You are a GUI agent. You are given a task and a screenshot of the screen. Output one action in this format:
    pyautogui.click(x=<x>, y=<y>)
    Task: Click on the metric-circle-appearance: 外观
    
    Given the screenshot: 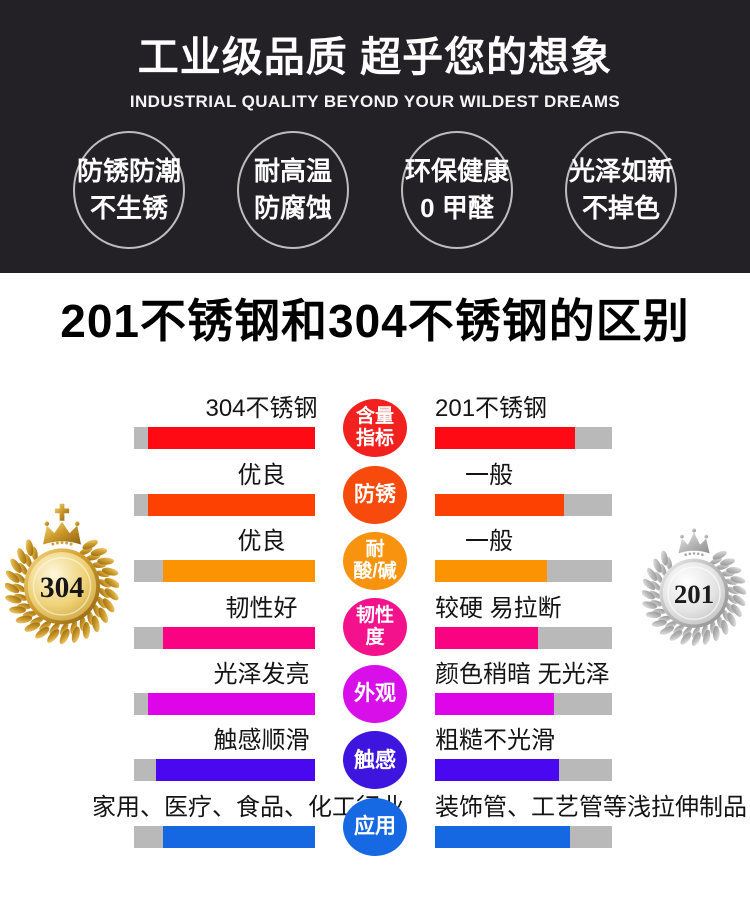 What is the action you would take?
    pyautogui.click(x=375, y=693)
    